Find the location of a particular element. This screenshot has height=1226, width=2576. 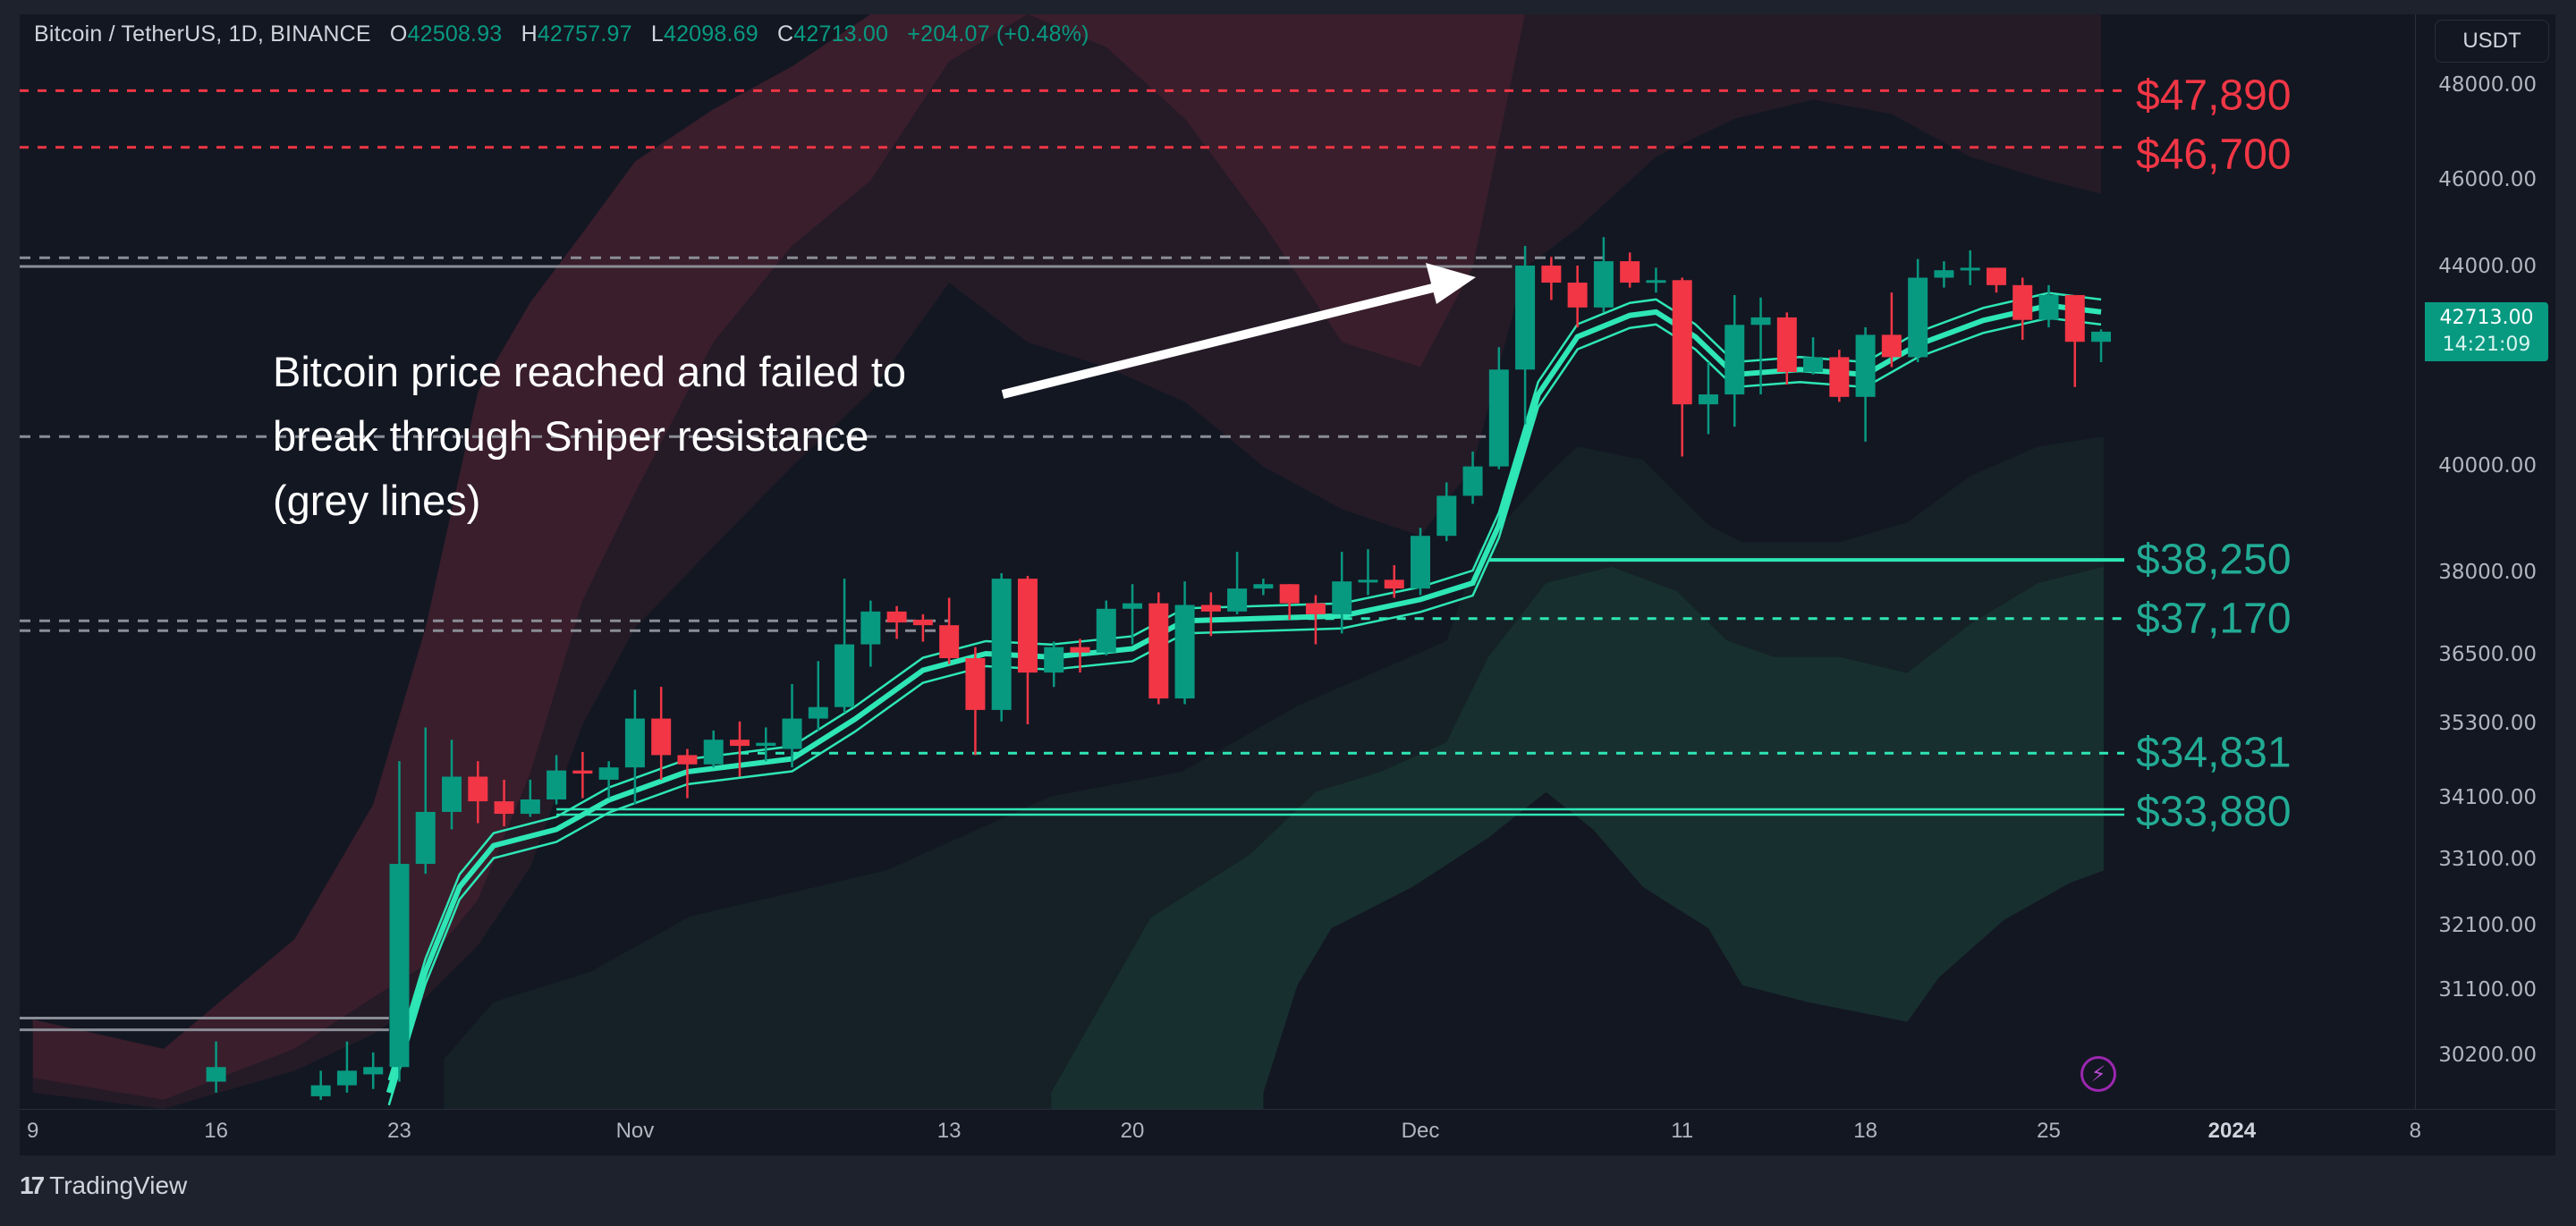

lightning-icon: ⚡ is located at coordinates (2098, 1074).